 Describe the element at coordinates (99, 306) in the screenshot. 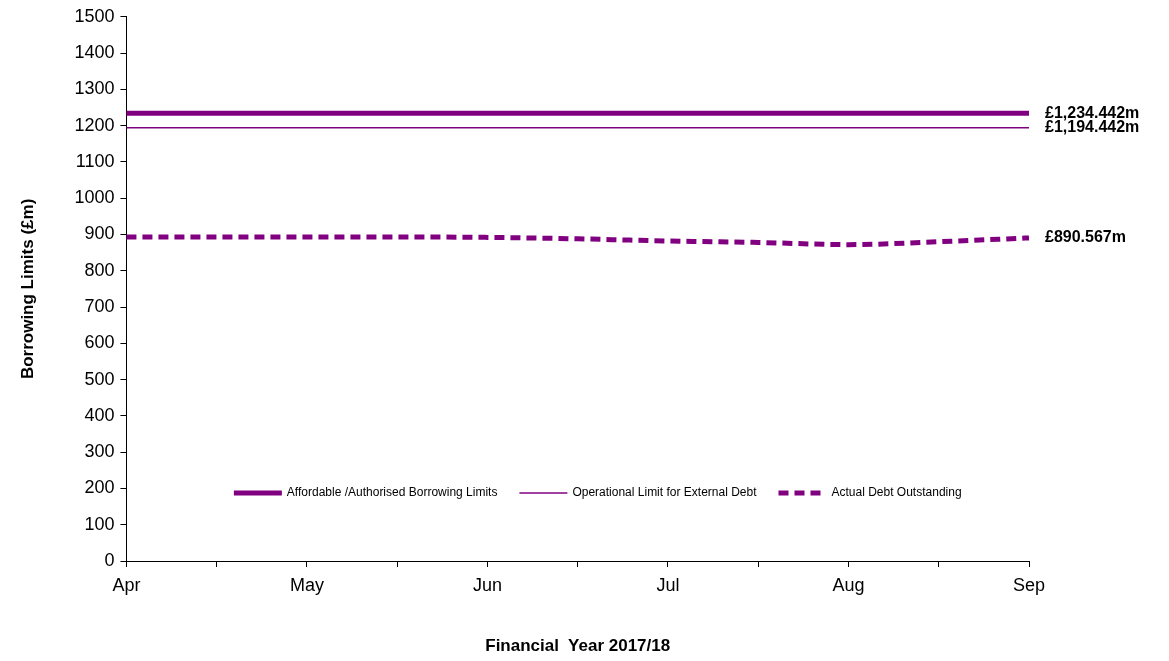

I see `y-tick-label: 700` at that location.